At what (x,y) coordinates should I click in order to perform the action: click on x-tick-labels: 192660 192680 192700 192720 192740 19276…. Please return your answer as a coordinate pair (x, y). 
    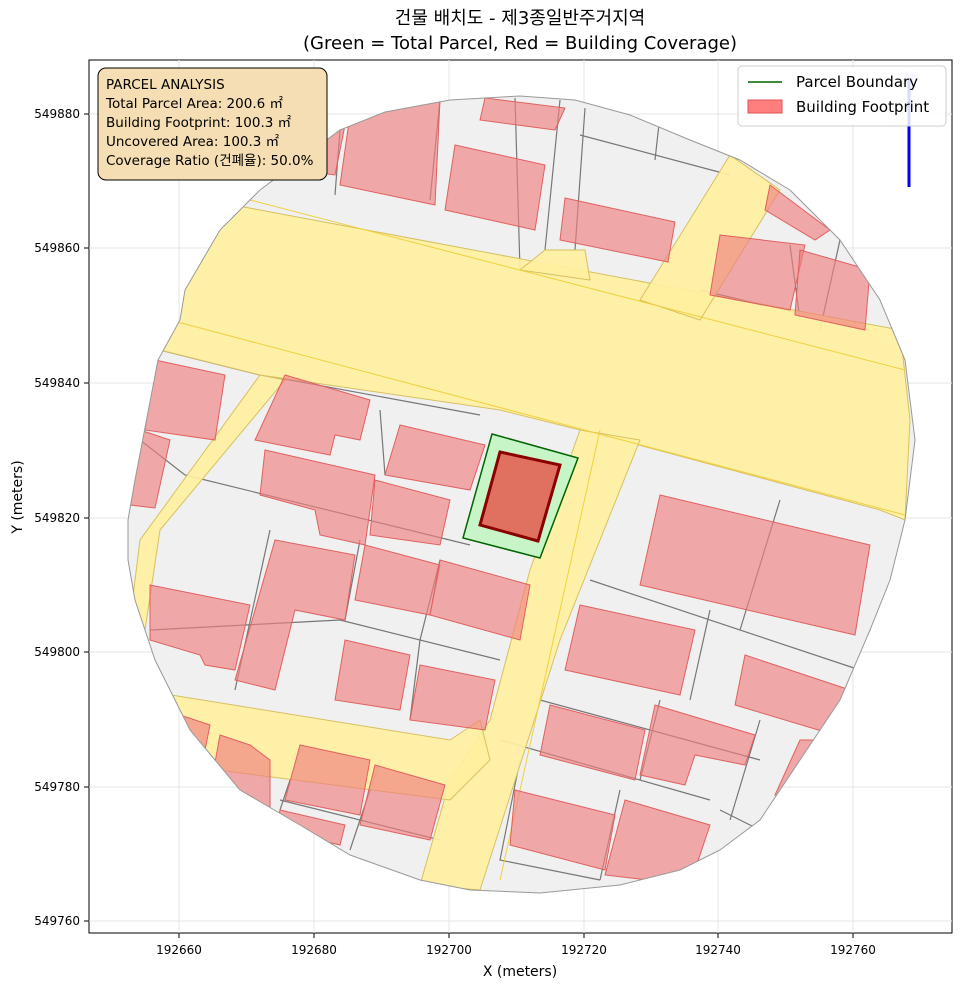
    Looking at the image, I should click on (516, 950).